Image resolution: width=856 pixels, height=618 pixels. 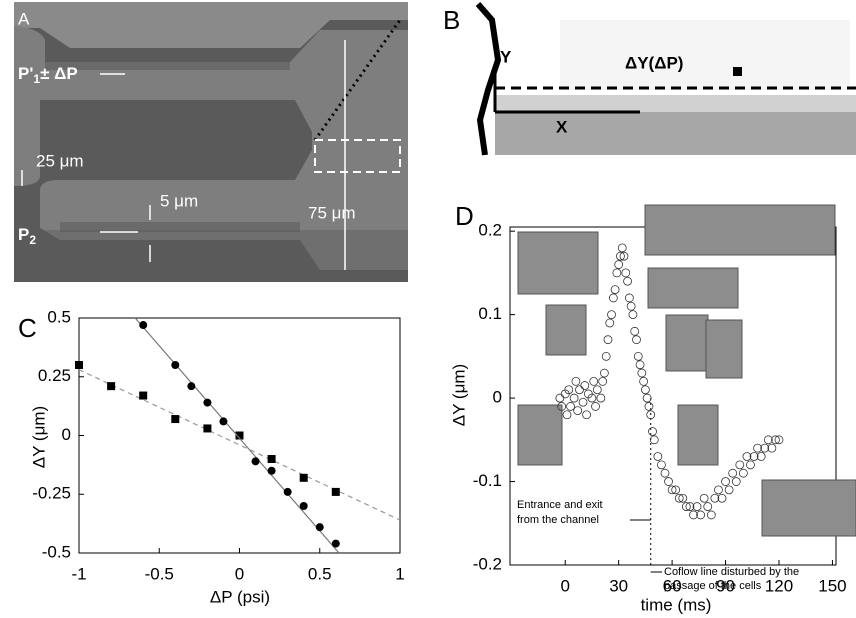 What do you see at coordinates (399, 573) in the screenshot?
I see `x-tick-label: 1` at bounding box center [399, 573].